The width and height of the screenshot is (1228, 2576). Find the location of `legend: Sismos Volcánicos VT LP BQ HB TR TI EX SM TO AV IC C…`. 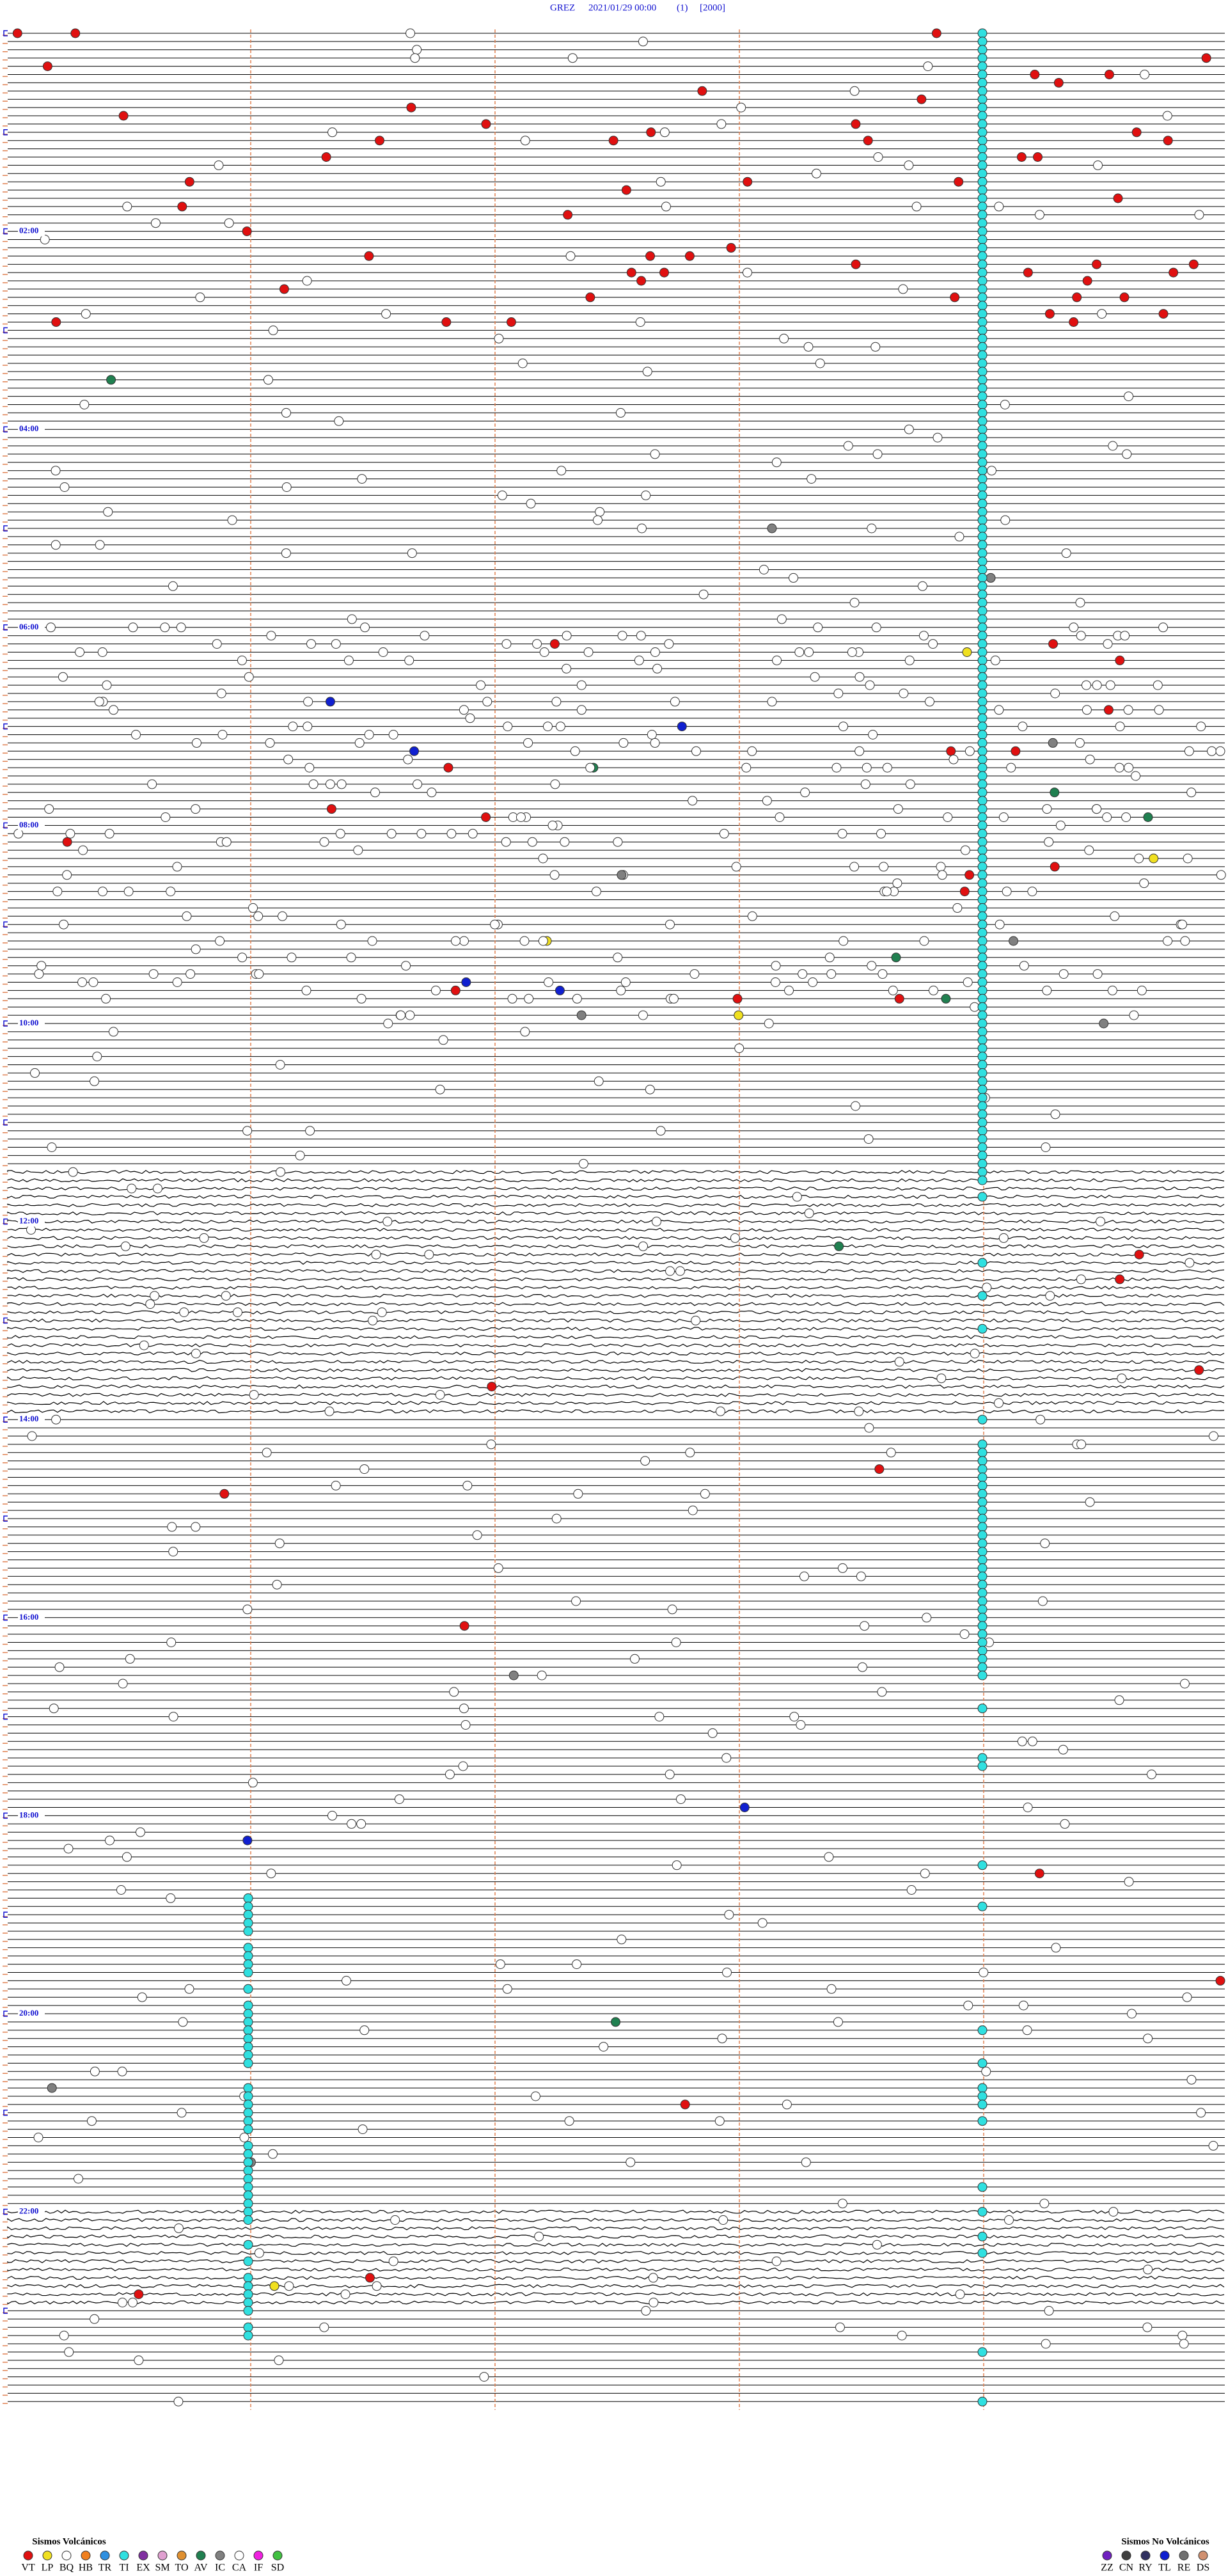

legend: Sismos Volcánicos VT LP BQ HB TR TI EX SM TO AV IC C… is located at coordinates (615, 2554).